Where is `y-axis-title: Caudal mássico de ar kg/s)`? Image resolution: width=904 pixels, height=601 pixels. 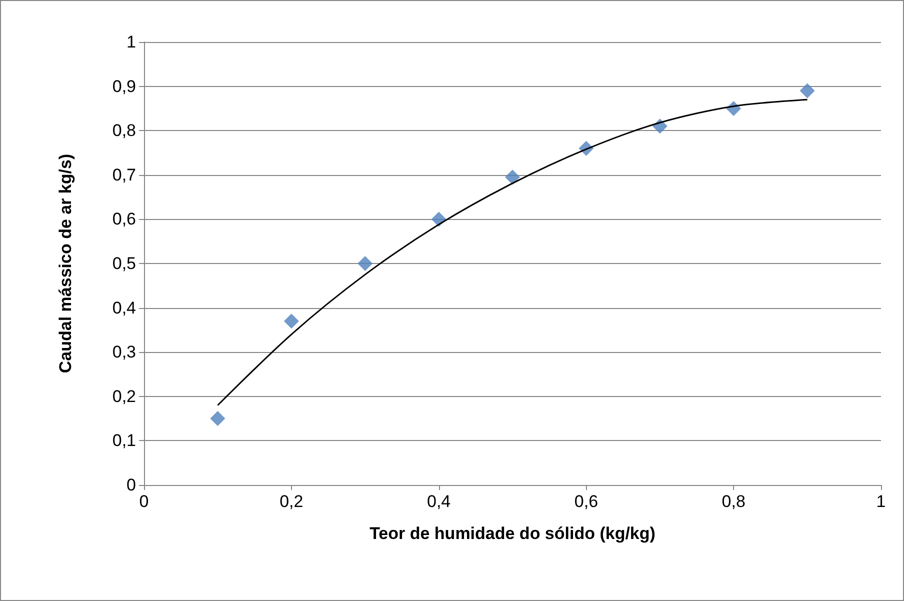 y-axis-title: Caudal mássico de ar kg/s) is located at coordinates (65, 264).